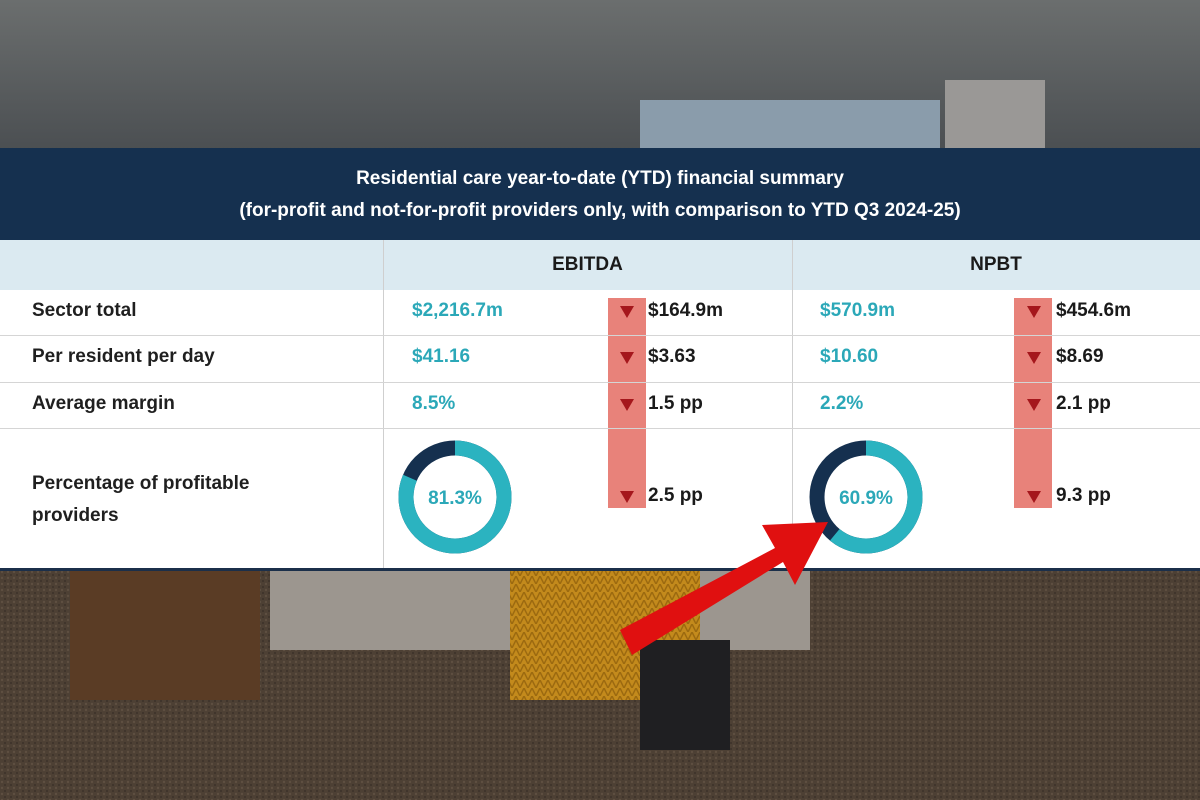  What do you see at coordinates (1080, 356) in the screenshot?
I see `change-value: $8.69` at bounding box center [1080, 356].